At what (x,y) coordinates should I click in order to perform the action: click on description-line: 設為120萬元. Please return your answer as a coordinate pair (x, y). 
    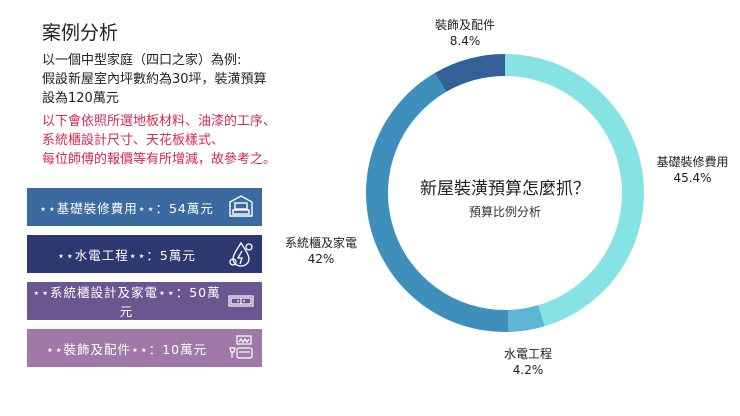
    Looking at the image, I should click on (80, 98).